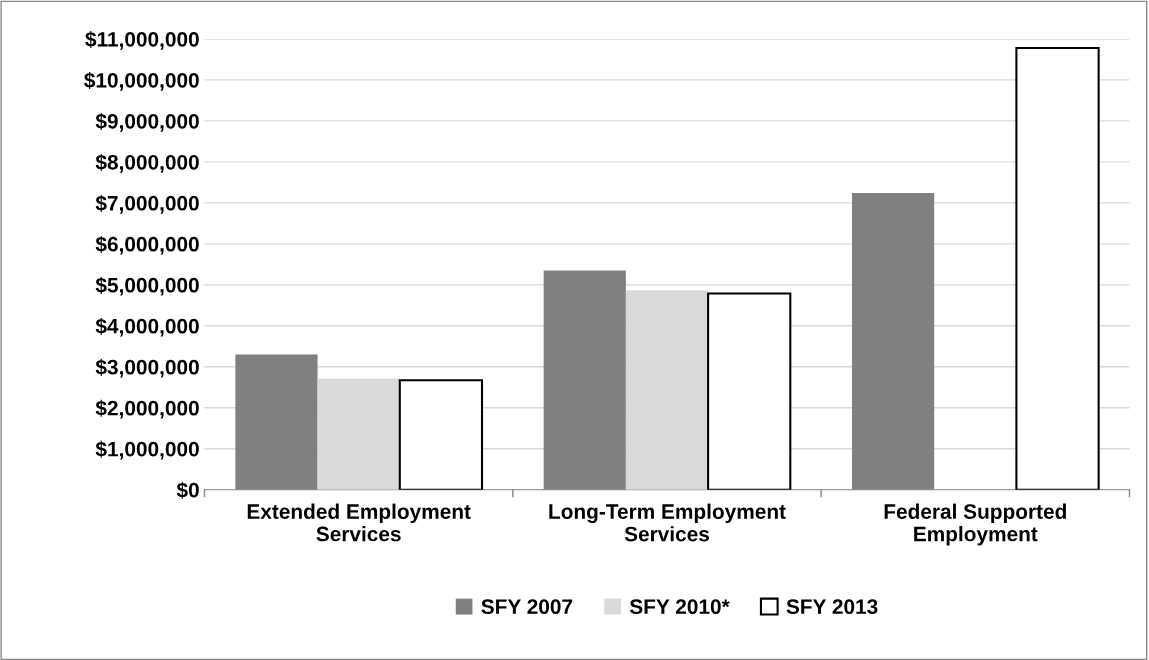 The width and height of the screenshot is (1149, 660). What do you see at coordinates (147, 163) in the screenshot?
I see `y-tick-label: $8,000,000` at bounding box center [147, 163].